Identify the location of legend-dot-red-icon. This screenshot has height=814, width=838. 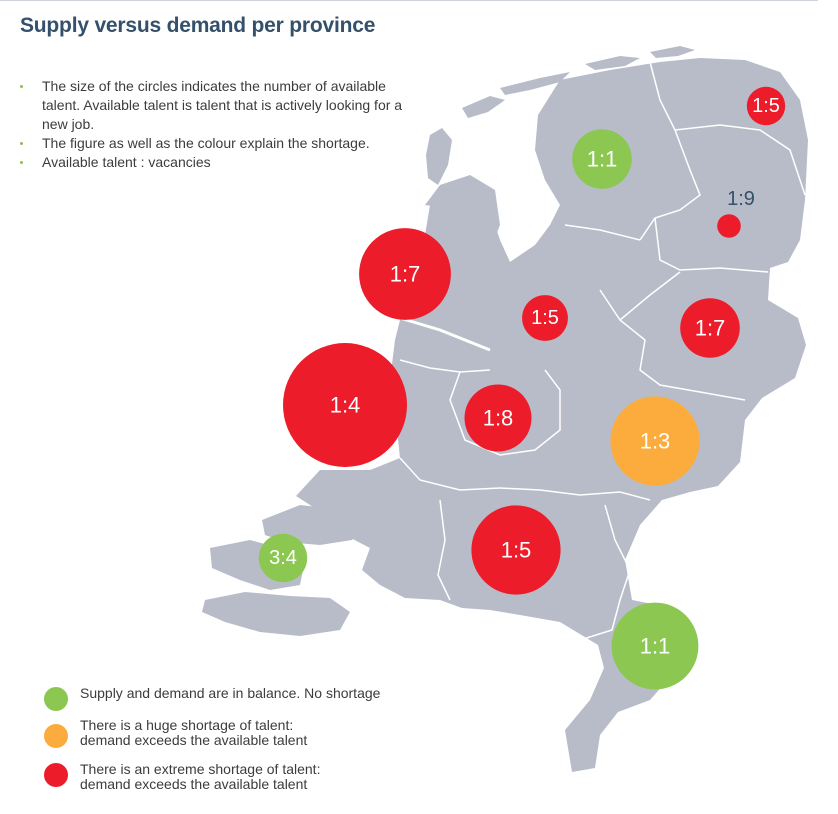
(56, 775).